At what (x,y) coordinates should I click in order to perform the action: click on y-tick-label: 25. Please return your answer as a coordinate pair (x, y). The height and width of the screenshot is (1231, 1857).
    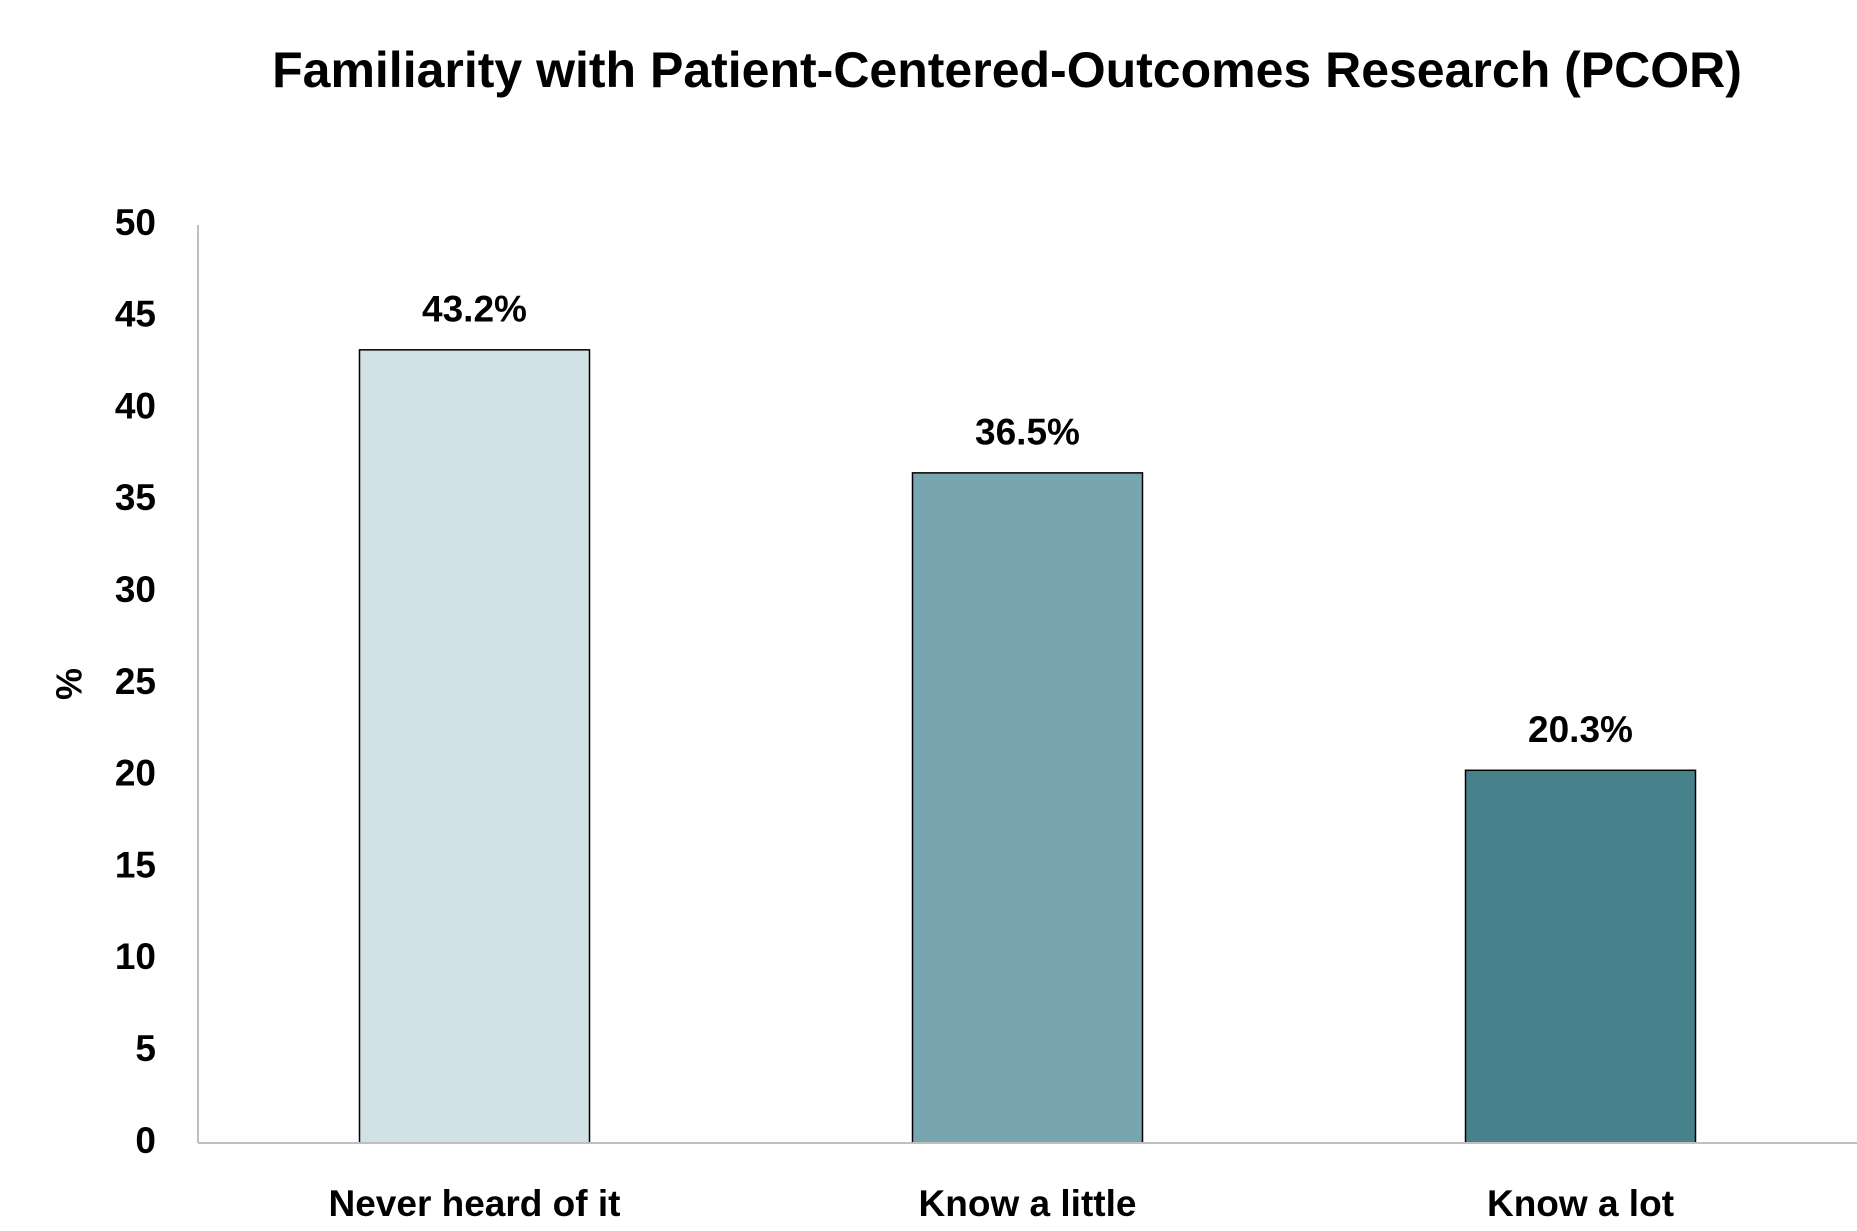
    Looking at the image, I should click on (135, 681).